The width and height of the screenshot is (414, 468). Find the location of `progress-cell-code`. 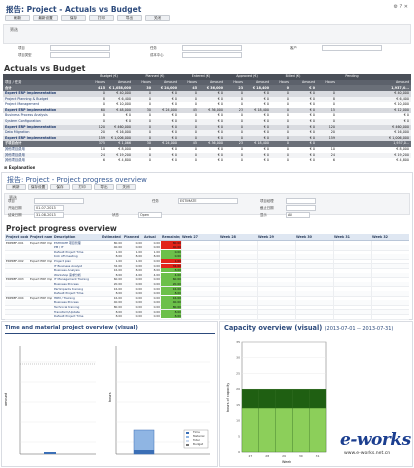

progress-cell-code is located at coordinates (17, 316).